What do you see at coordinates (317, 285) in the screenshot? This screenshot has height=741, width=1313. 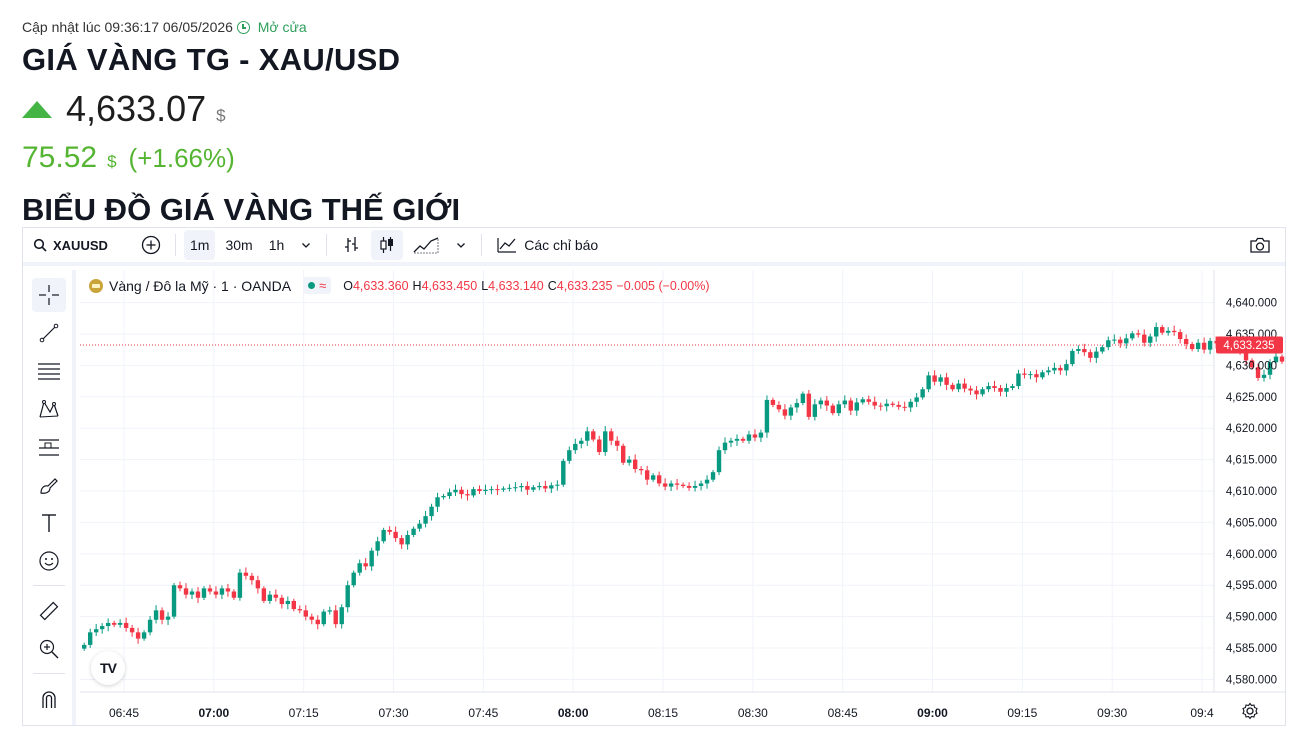 I see `market-status-badge: ≈` at bounding box center [317, 285].